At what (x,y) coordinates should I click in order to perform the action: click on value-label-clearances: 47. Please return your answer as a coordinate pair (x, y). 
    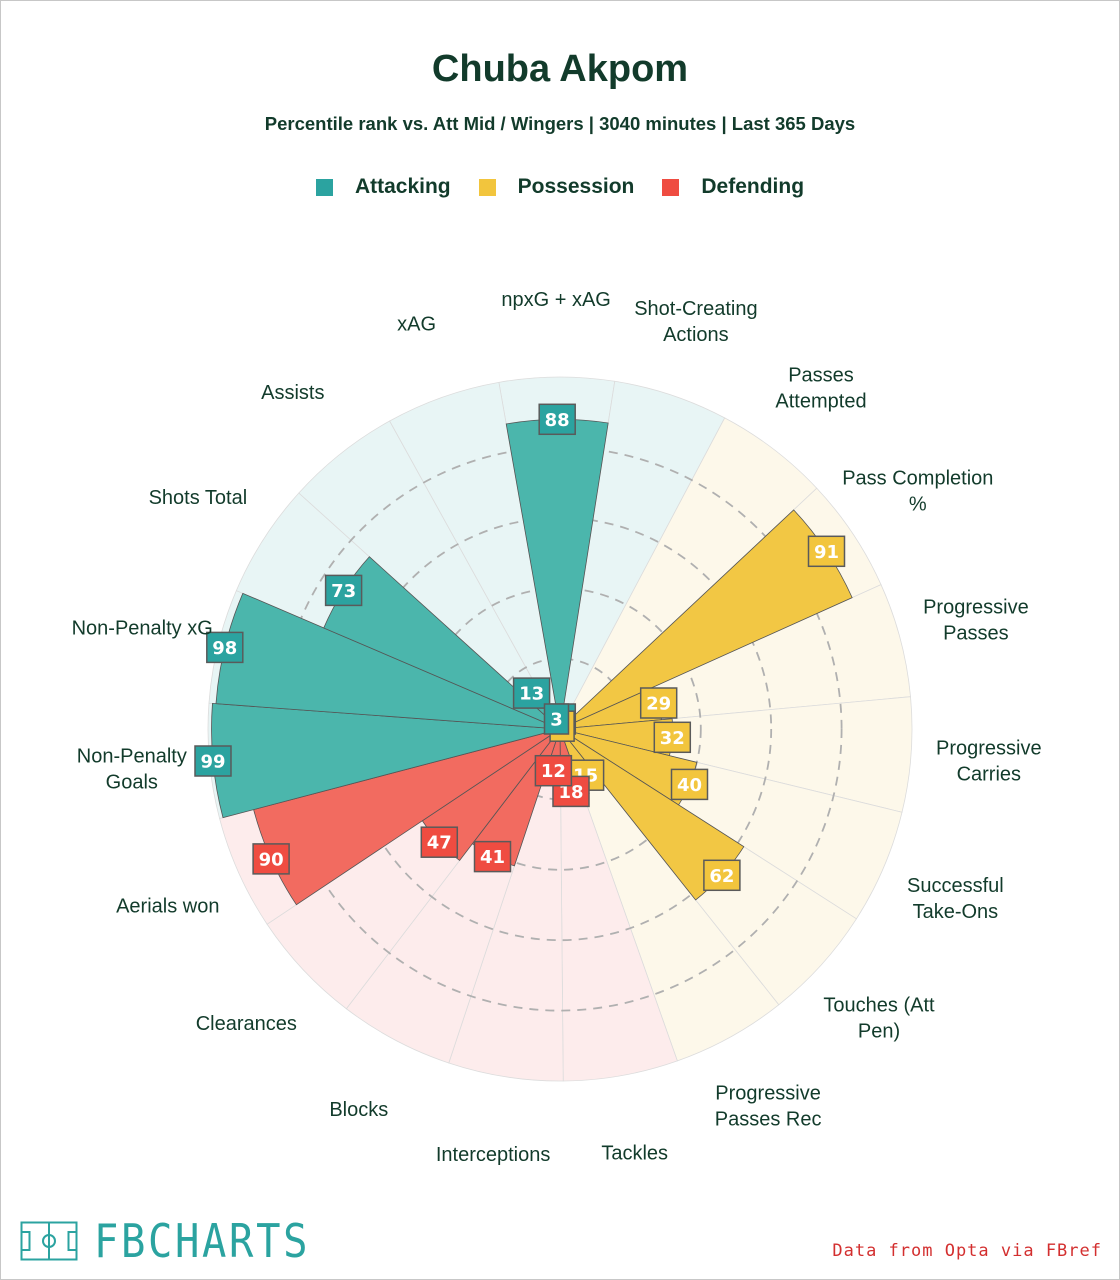
    Looking at the image, I should click on (439, 842).